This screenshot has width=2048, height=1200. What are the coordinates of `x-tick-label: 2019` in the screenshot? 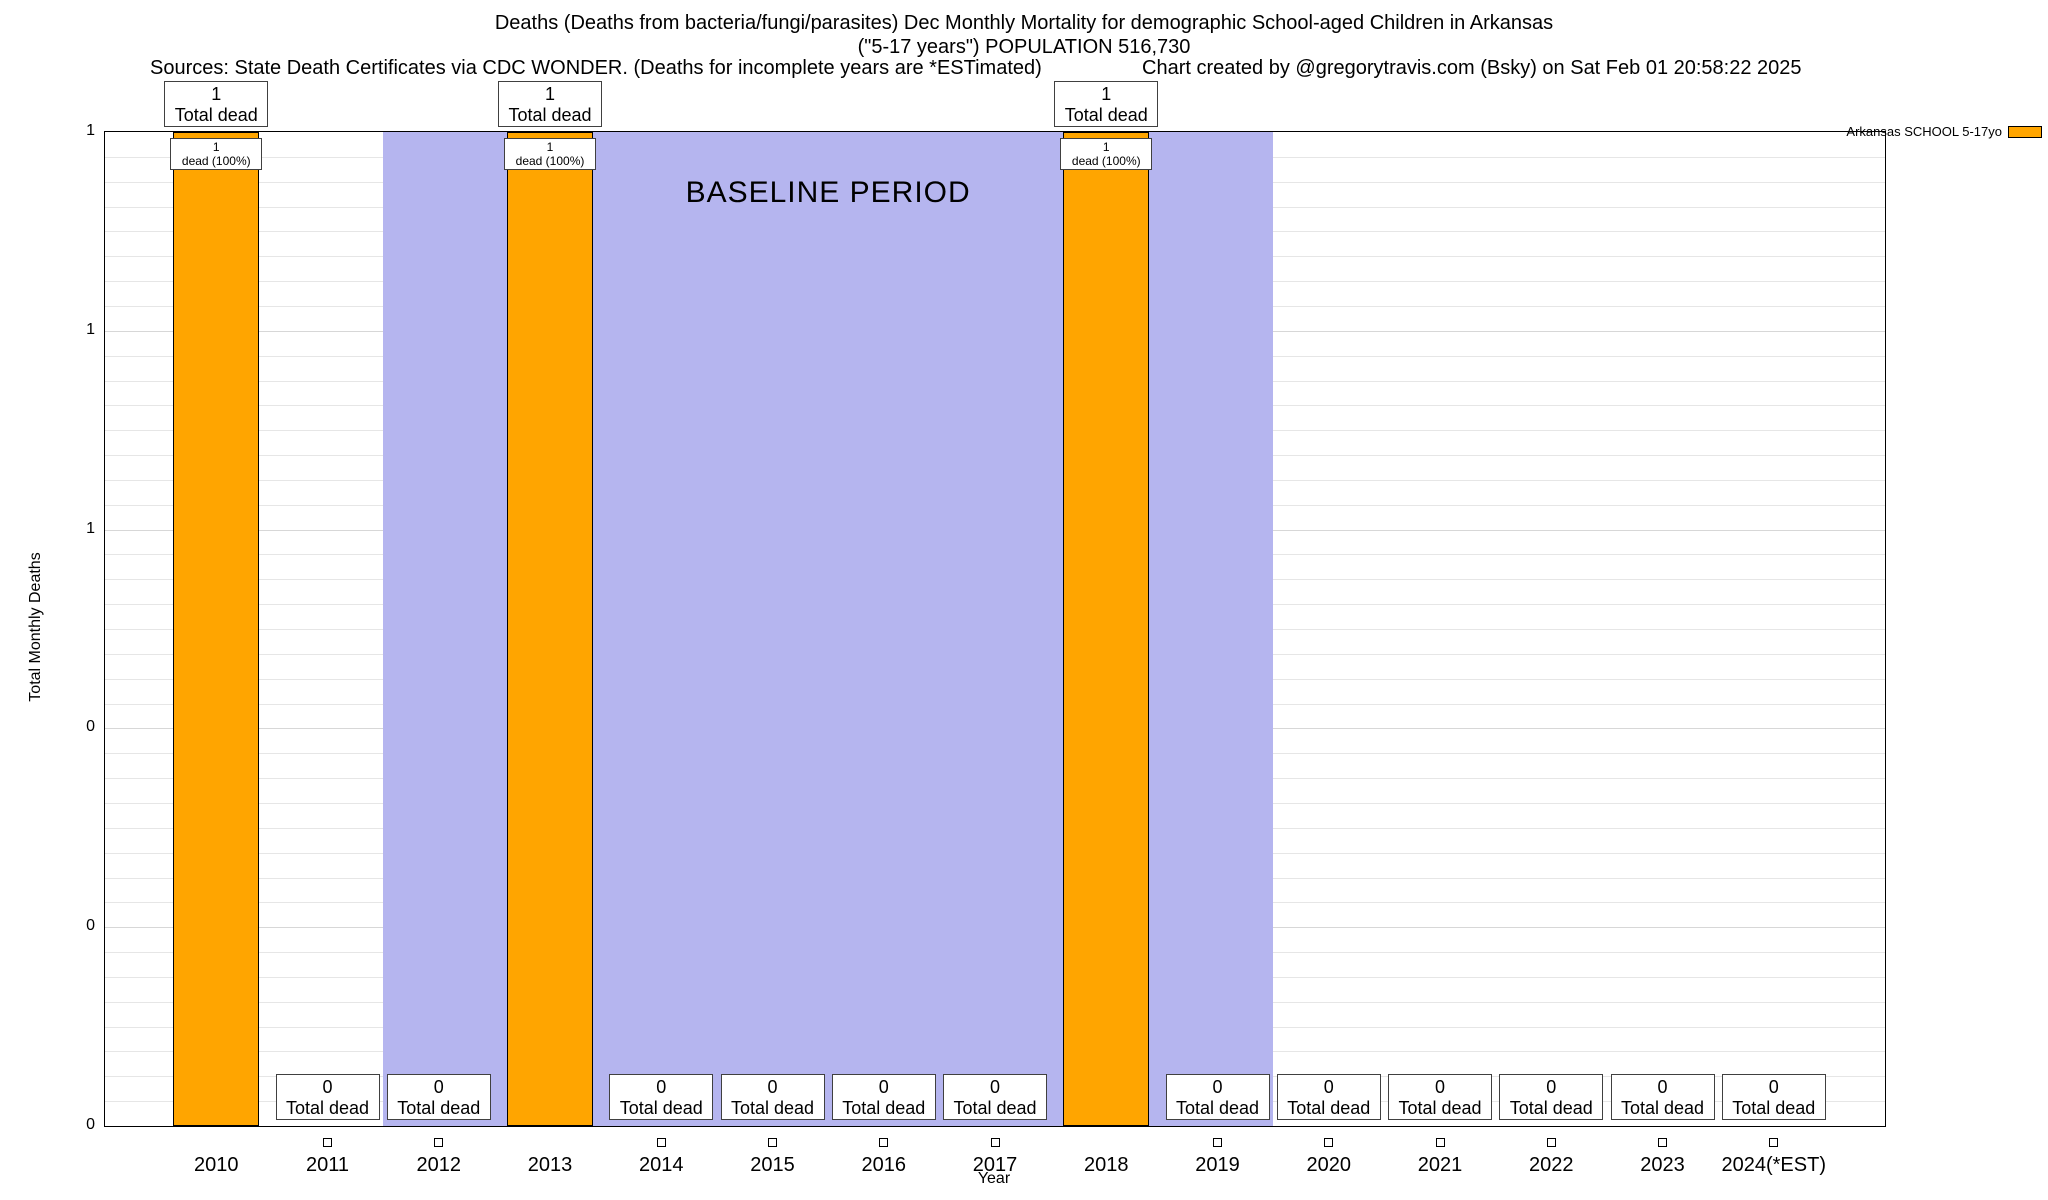 It's located at (1217, 1165).